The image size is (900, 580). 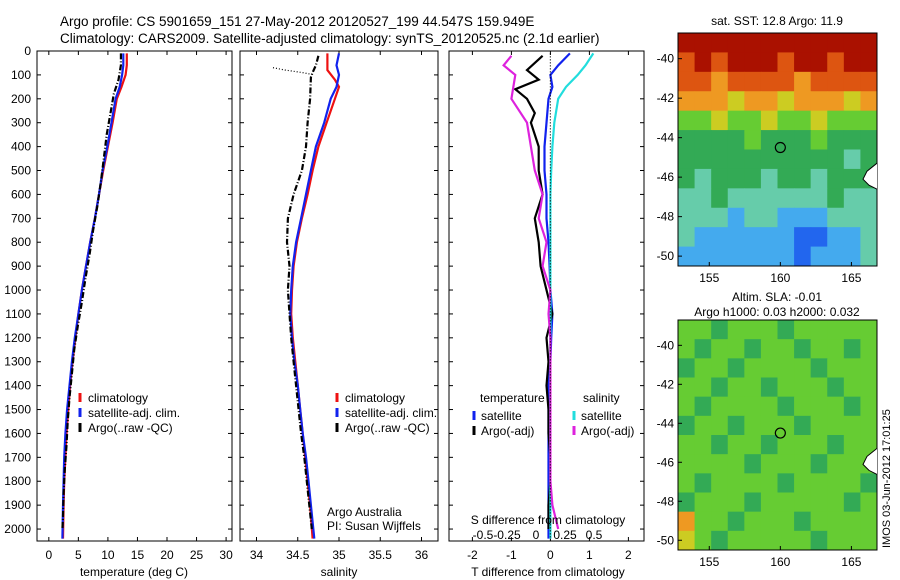 What do you see at coordinates (666, 423) in the screenshot?
I see `map-y-tick-label: -44` at bounding box center [666, 423].